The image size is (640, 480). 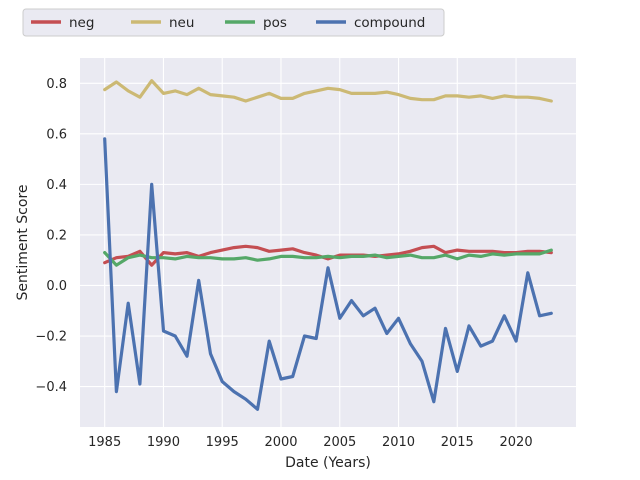 I want to click on y-tick-label: 0.2, so click(x=56, y=235).